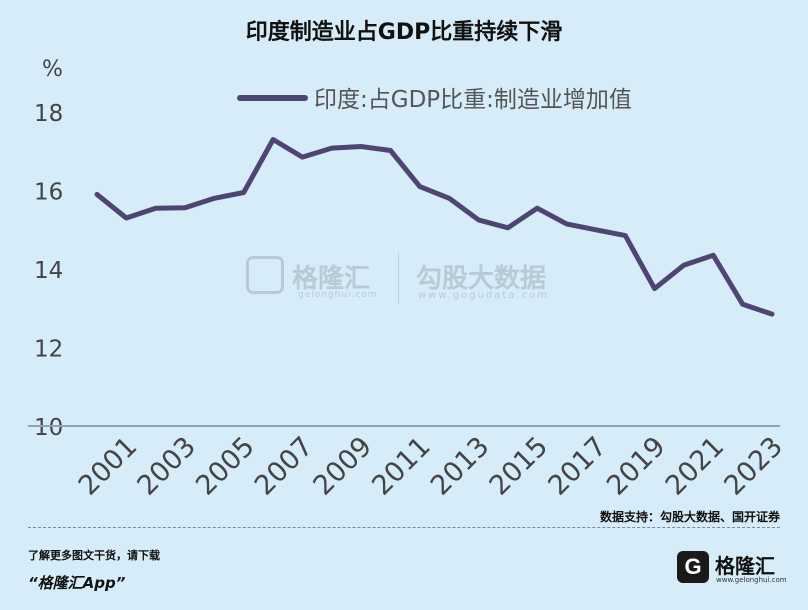 Image resolution: width=808 pixels, height=610 pixels. I want to click on x-tick-label: 2001, so click(108, 466).